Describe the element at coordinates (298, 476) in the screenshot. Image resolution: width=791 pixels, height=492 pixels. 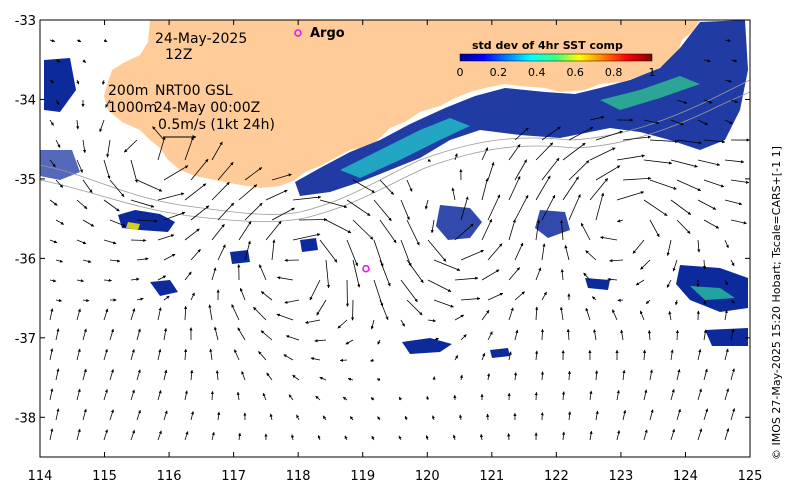
I see `x-tick-label: 118` at that location.